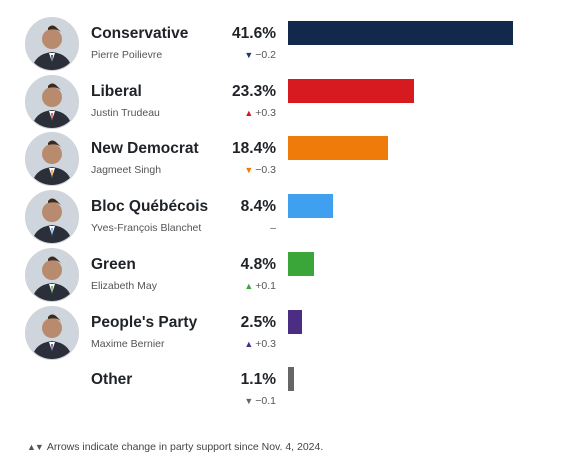 The height and width of the screenshot is (459, 576). What do you see at coordinates (258, 322) in the screenshot?
I see `percent-label-people-s-party: 2.5%` at bounding box center [258, 322].